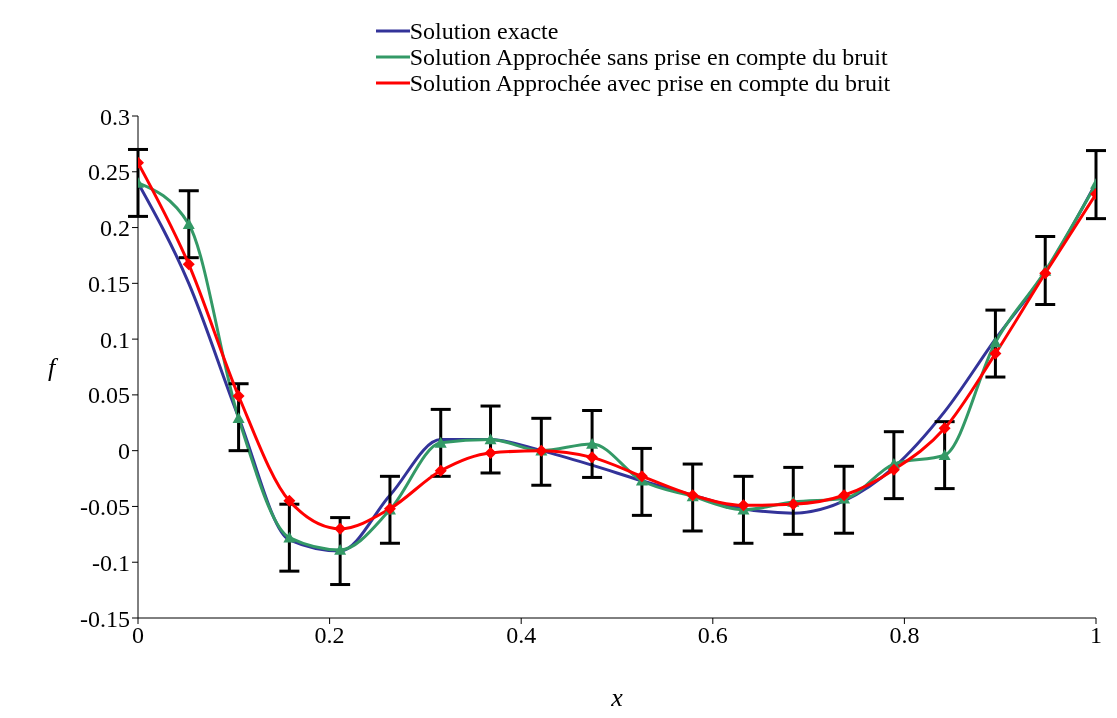 This screenshot has width=1117, height=718. What do you see at coordinates (53, 368) in the screenshot?
I see `y-axis-title: f` at bounding box center [53, 368].